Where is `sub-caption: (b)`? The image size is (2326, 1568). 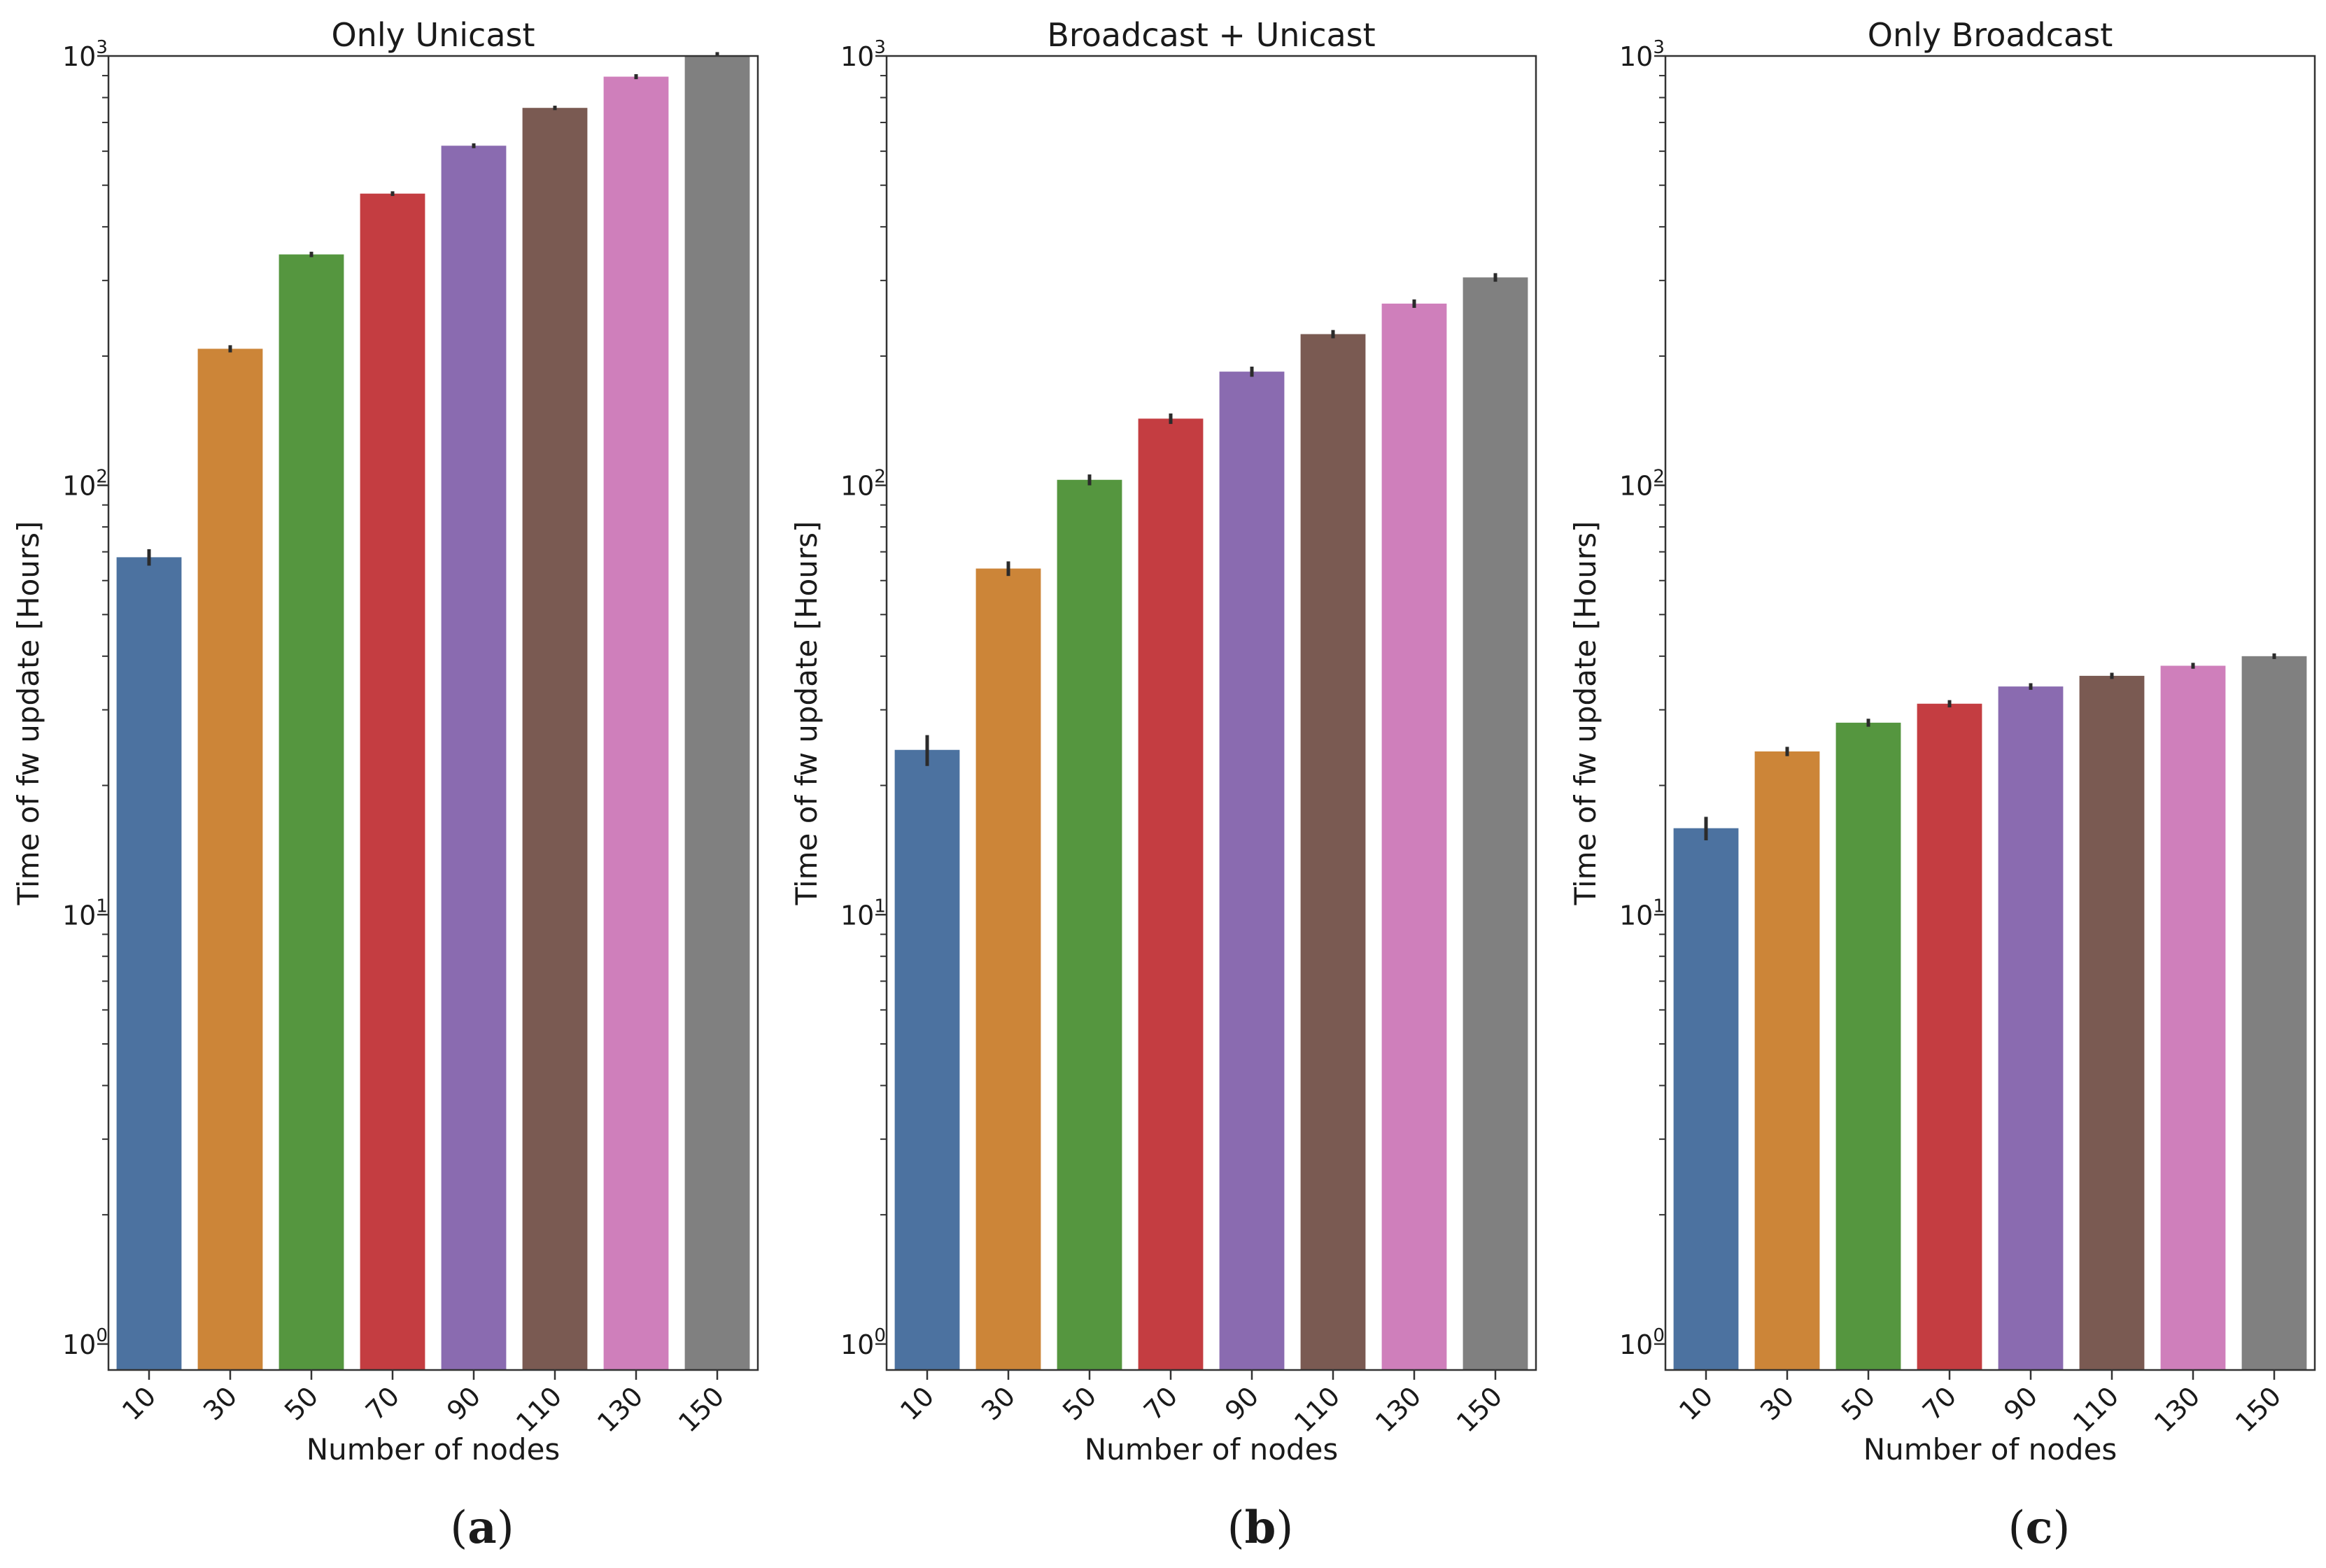
sub-caption: (b) is located at coordinates (1260, 1528).